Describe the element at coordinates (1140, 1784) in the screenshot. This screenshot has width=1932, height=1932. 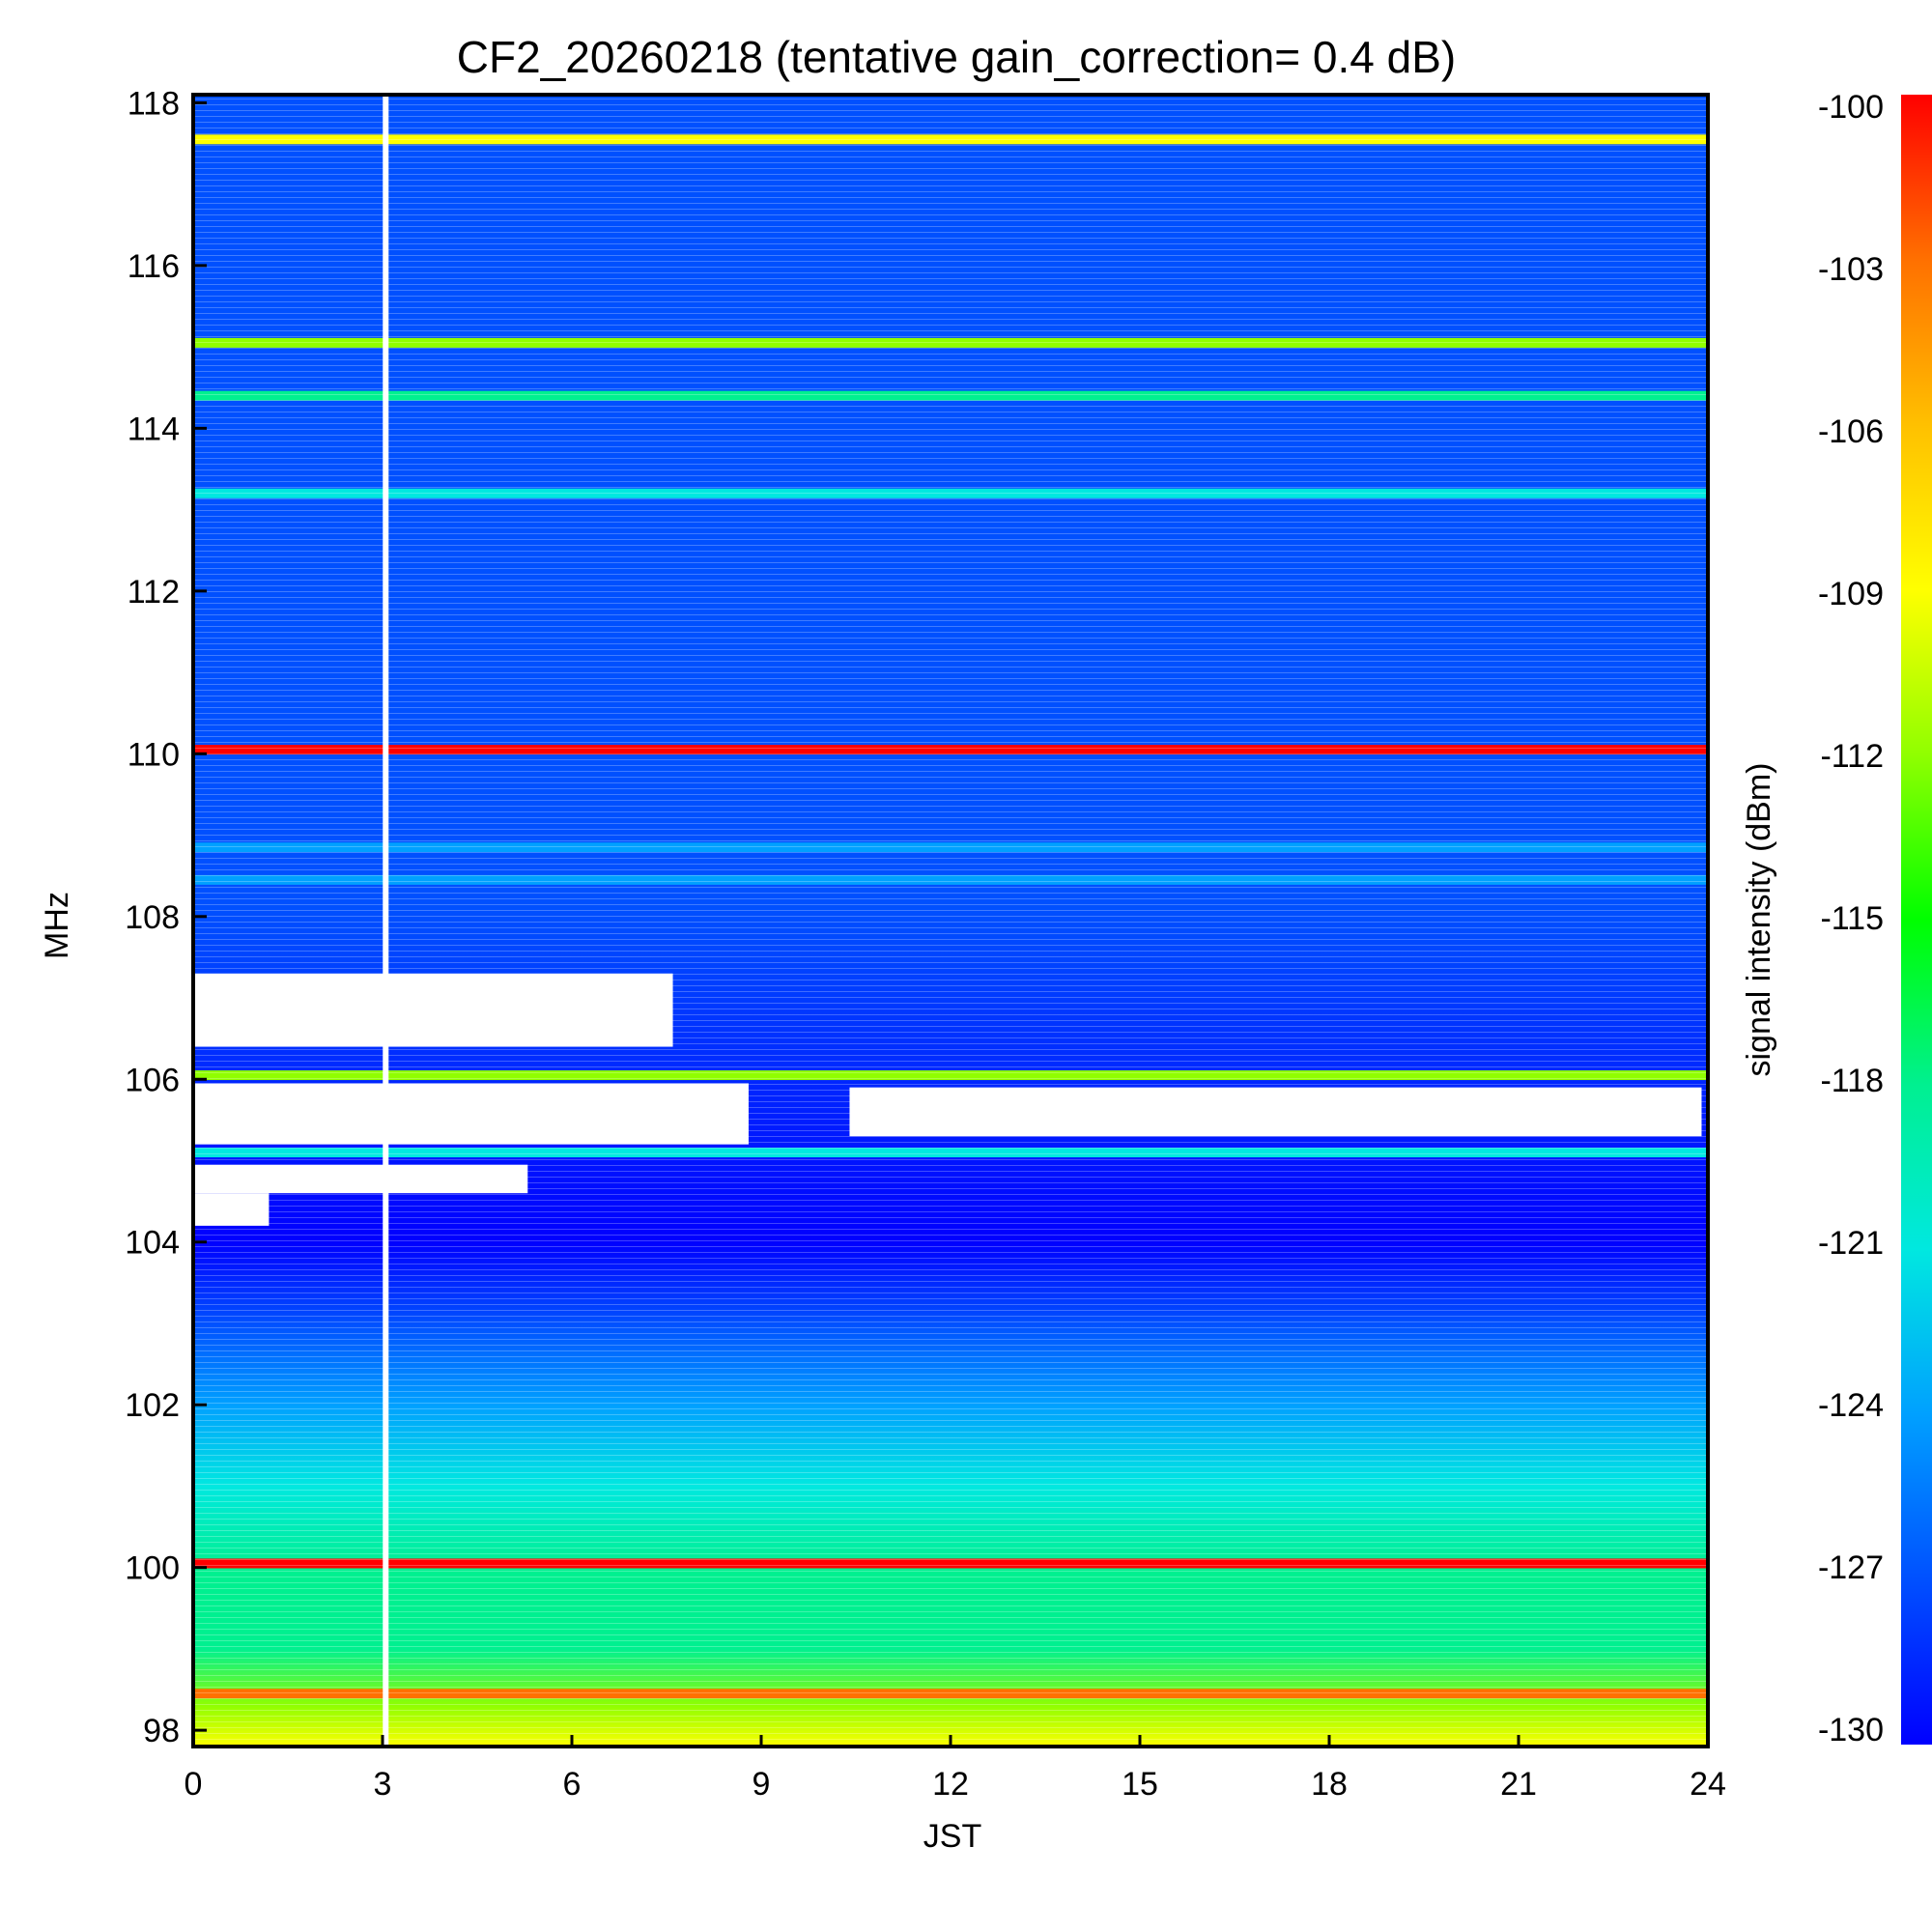
I see `x-tick-label-5: 15` at that location.